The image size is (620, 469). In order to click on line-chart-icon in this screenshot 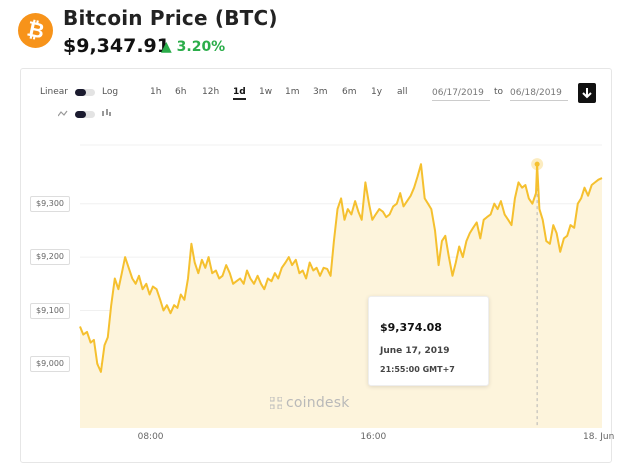, I will do `click(63, 114)`.